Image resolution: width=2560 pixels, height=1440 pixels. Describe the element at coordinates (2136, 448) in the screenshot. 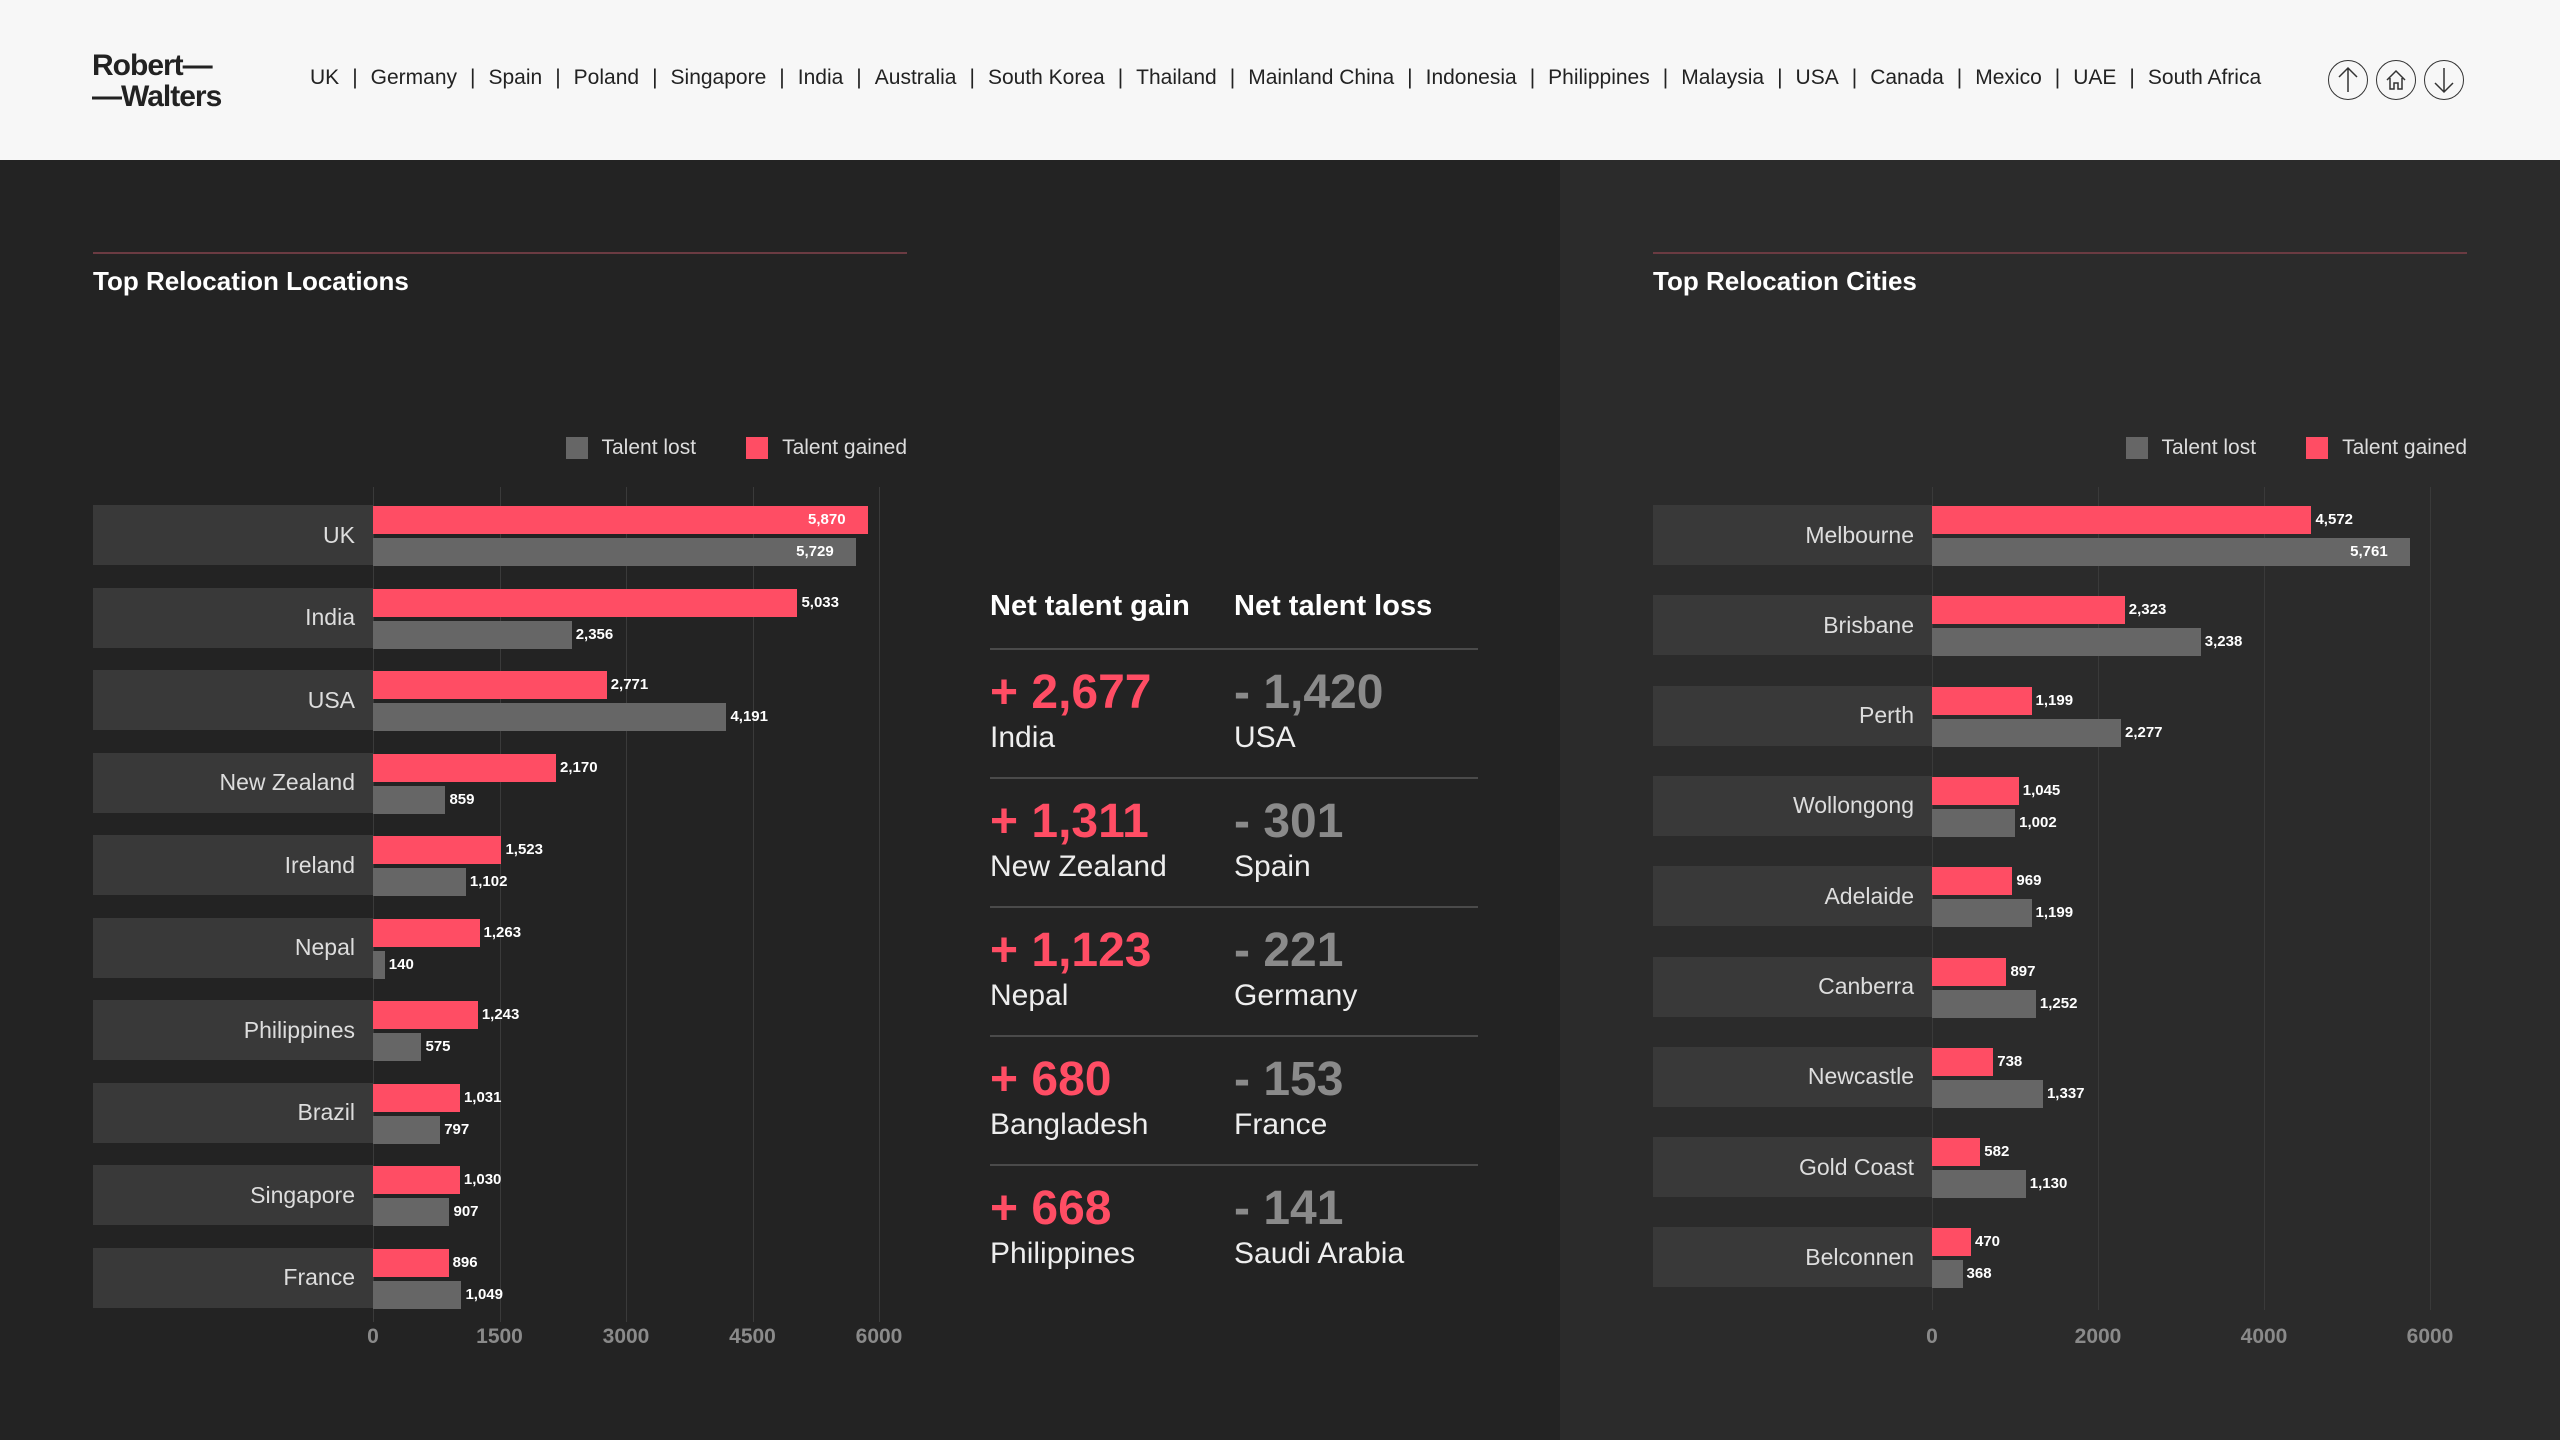

I see `legend-swatch-lost` at that location.